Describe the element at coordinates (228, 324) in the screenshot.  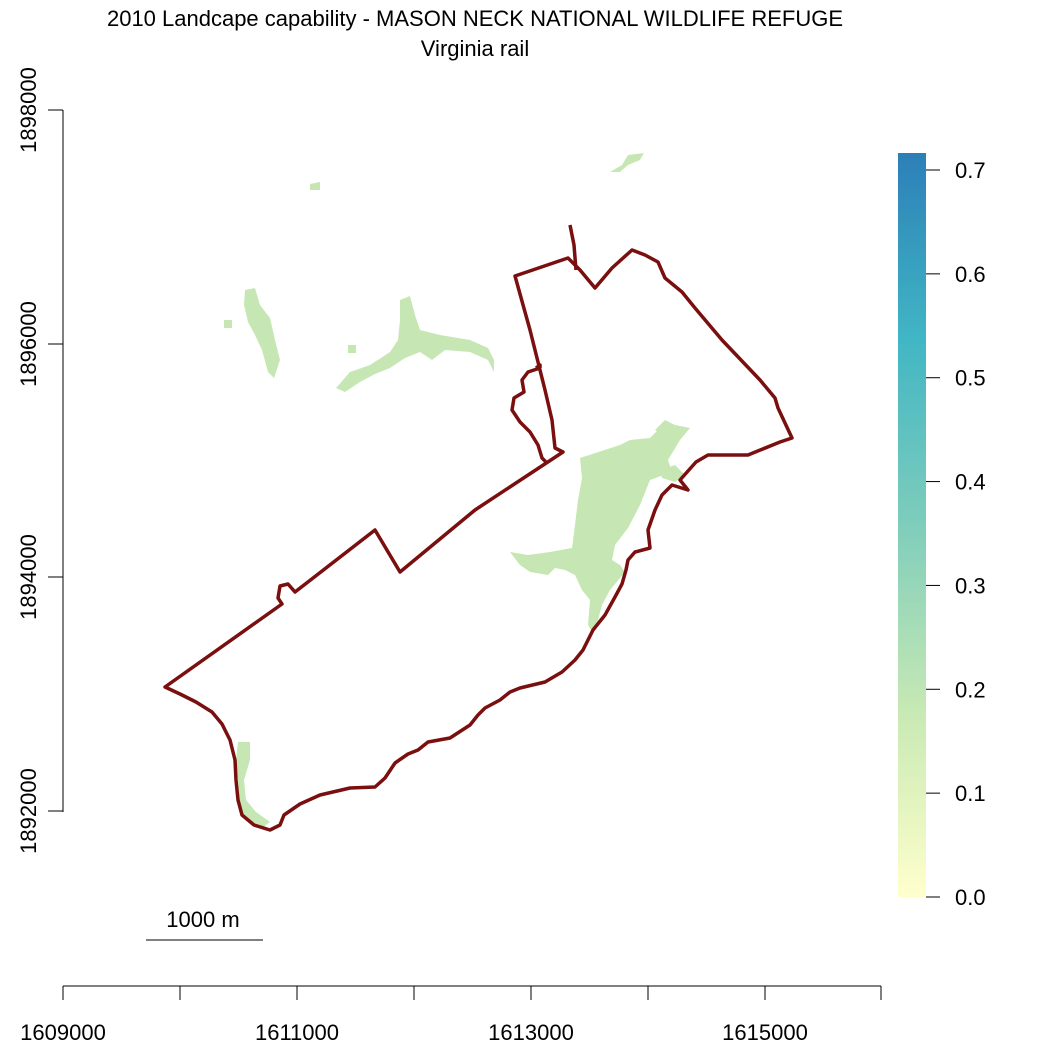
I see `raster-patch-northwest-b` at that location.